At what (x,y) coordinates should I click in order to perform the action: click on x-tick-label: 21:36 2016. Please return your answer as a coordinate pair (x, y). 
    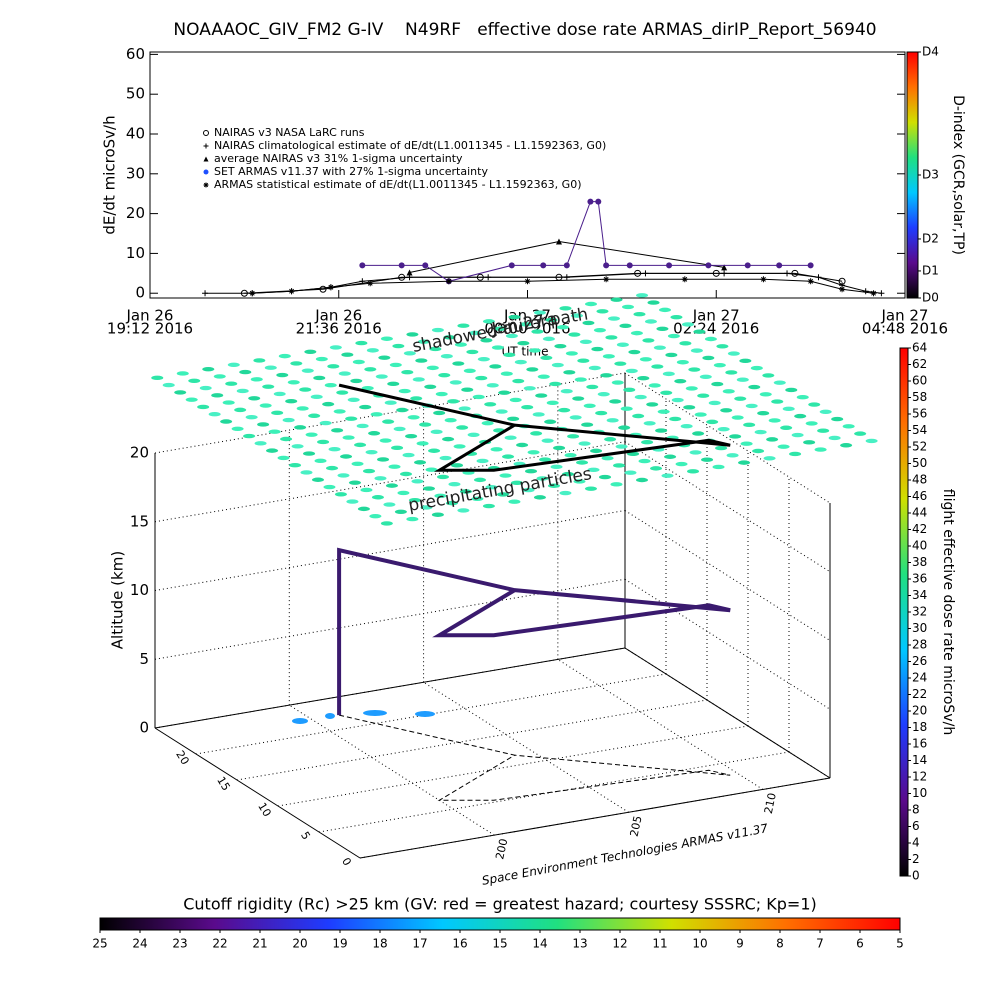
    Looking at the image, I should click on (339, 329).